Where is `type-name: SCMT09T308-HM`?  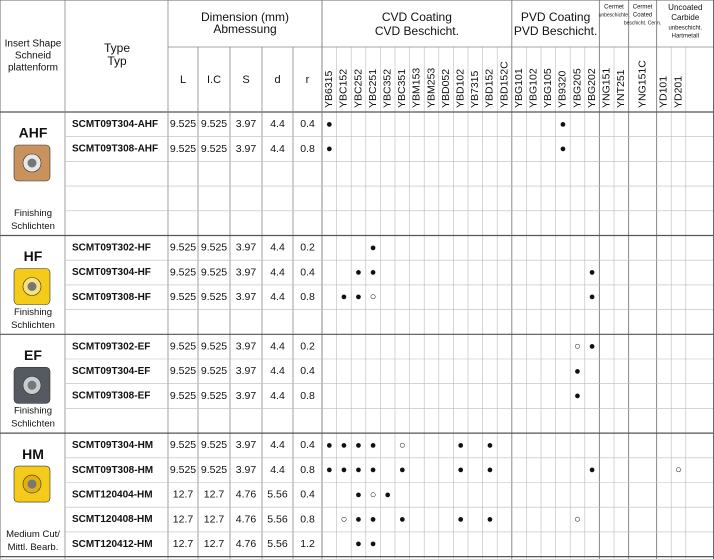 type-name: SCMT09T308-HM is located at coordinates (112, 470).